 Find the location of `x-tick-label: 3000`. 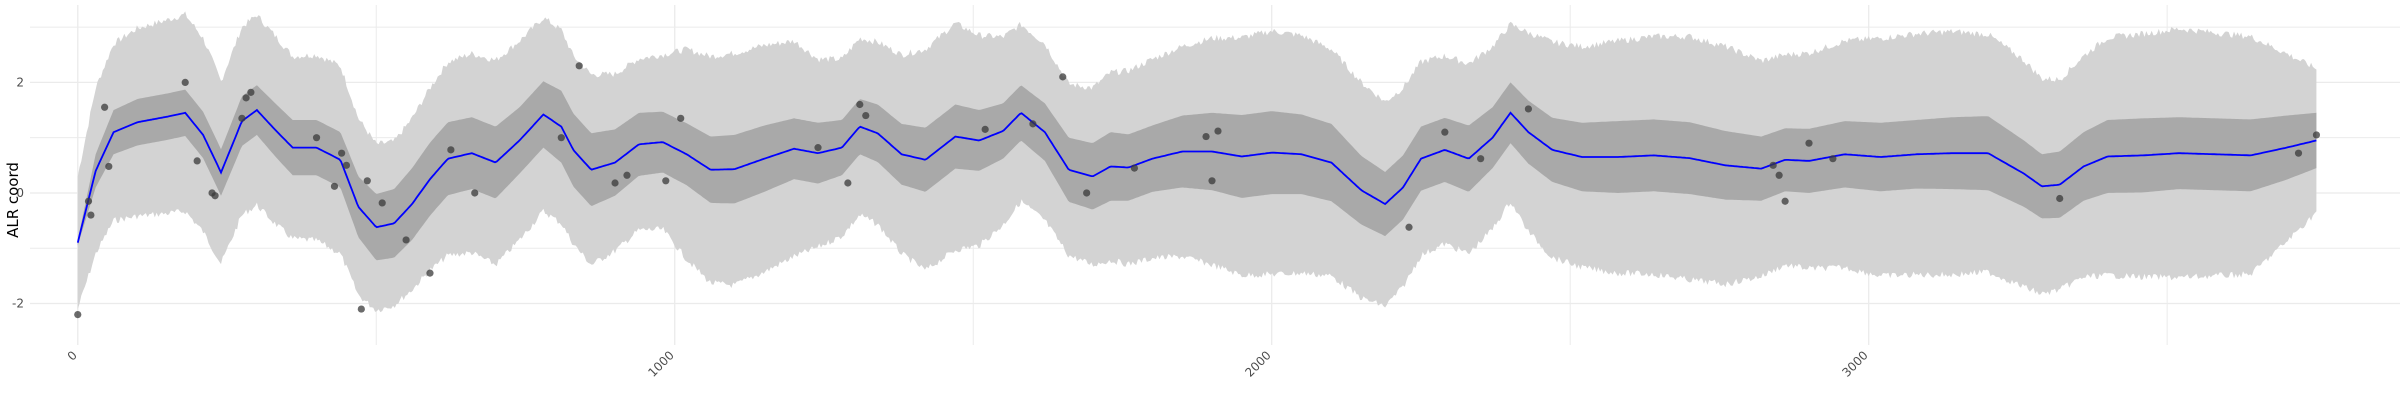

x-tick-label: 3000 is located at coordinates (1854, 363).